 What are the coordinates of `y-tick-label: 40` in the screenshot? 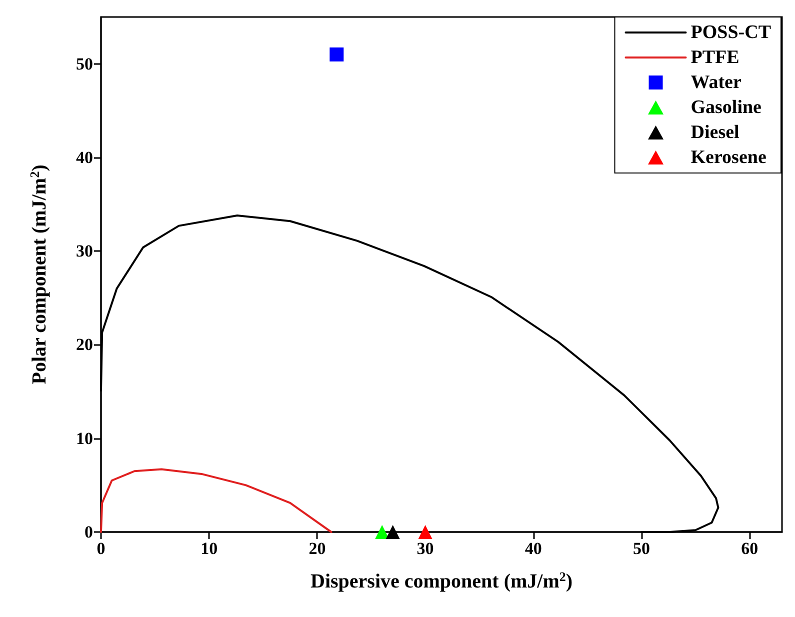 It's located at (84, 157).